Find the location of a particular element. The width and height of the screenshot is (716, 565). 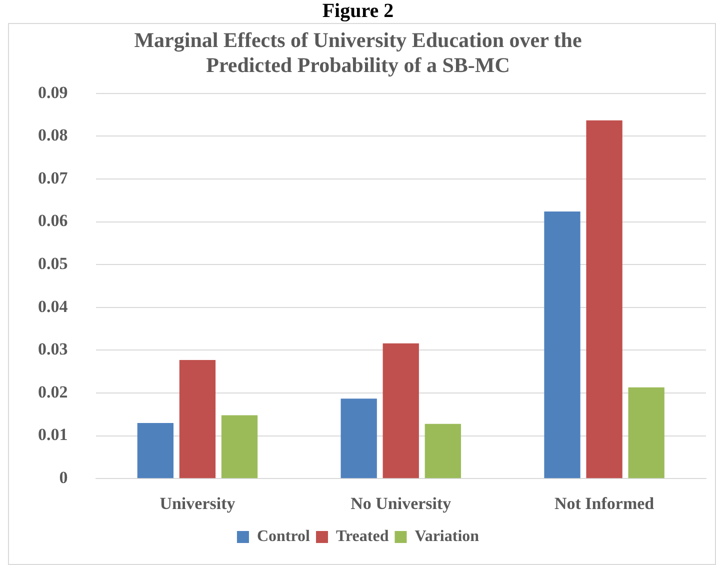

y-tick-label: 0.02 is located at coordinates (53, 392).